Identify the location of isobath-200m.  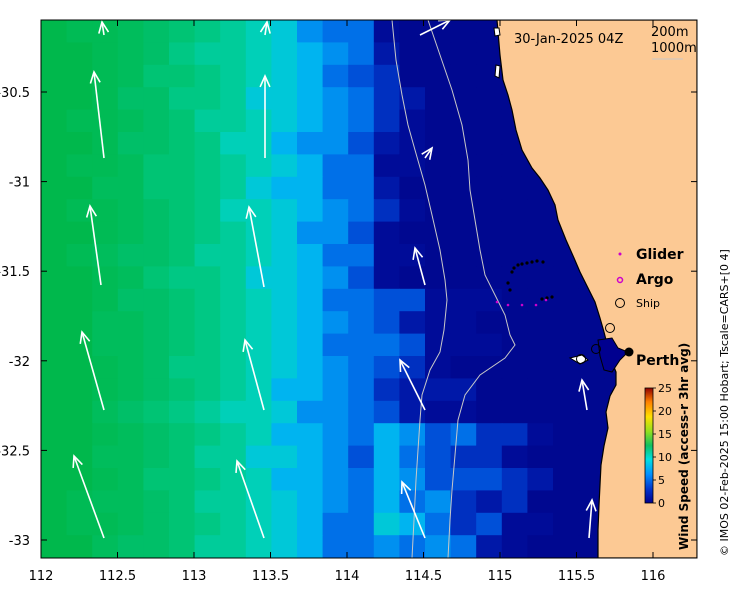
(471, 289).